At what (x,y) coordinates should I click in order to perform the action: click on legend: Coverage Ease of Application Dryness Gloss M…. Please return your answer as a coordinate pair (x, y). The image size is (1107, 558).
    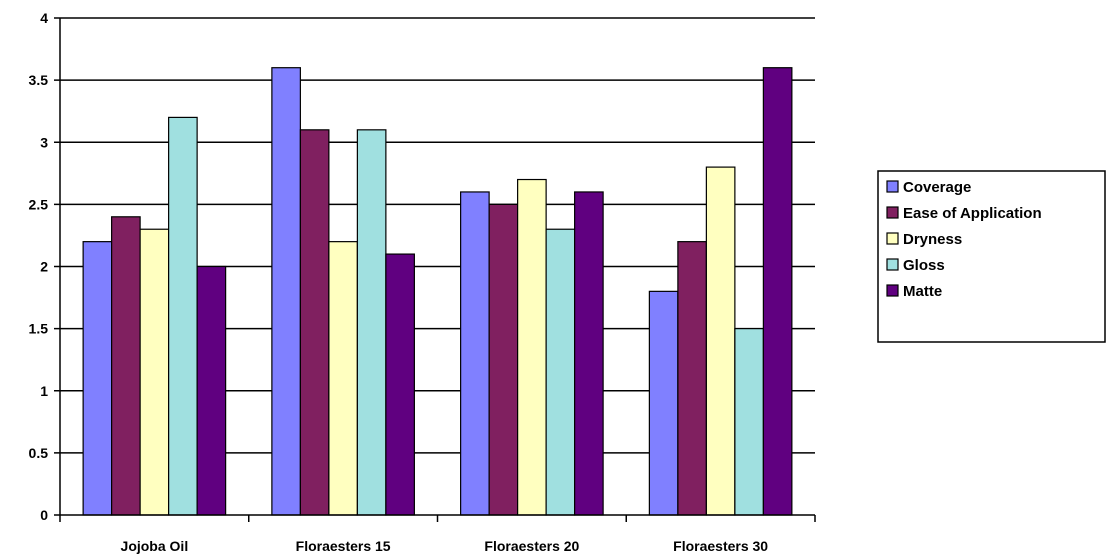
    Looking at the image, I should click on (991, 256).